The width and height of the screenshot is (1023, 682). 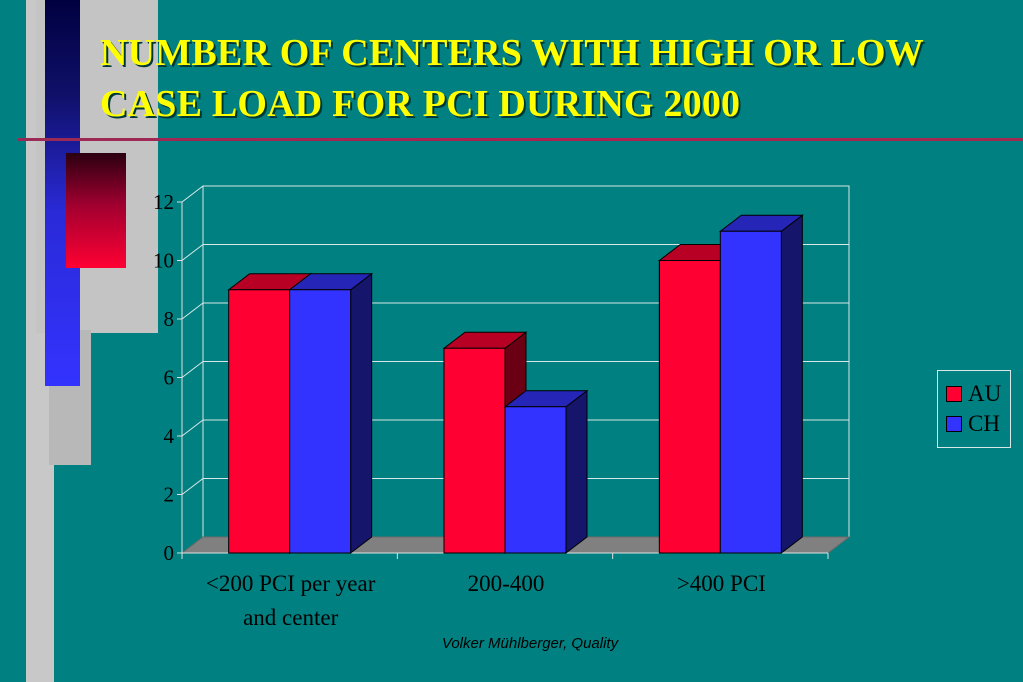 I want to click on legend-item-ch: CH, so click(x=978, y=424).